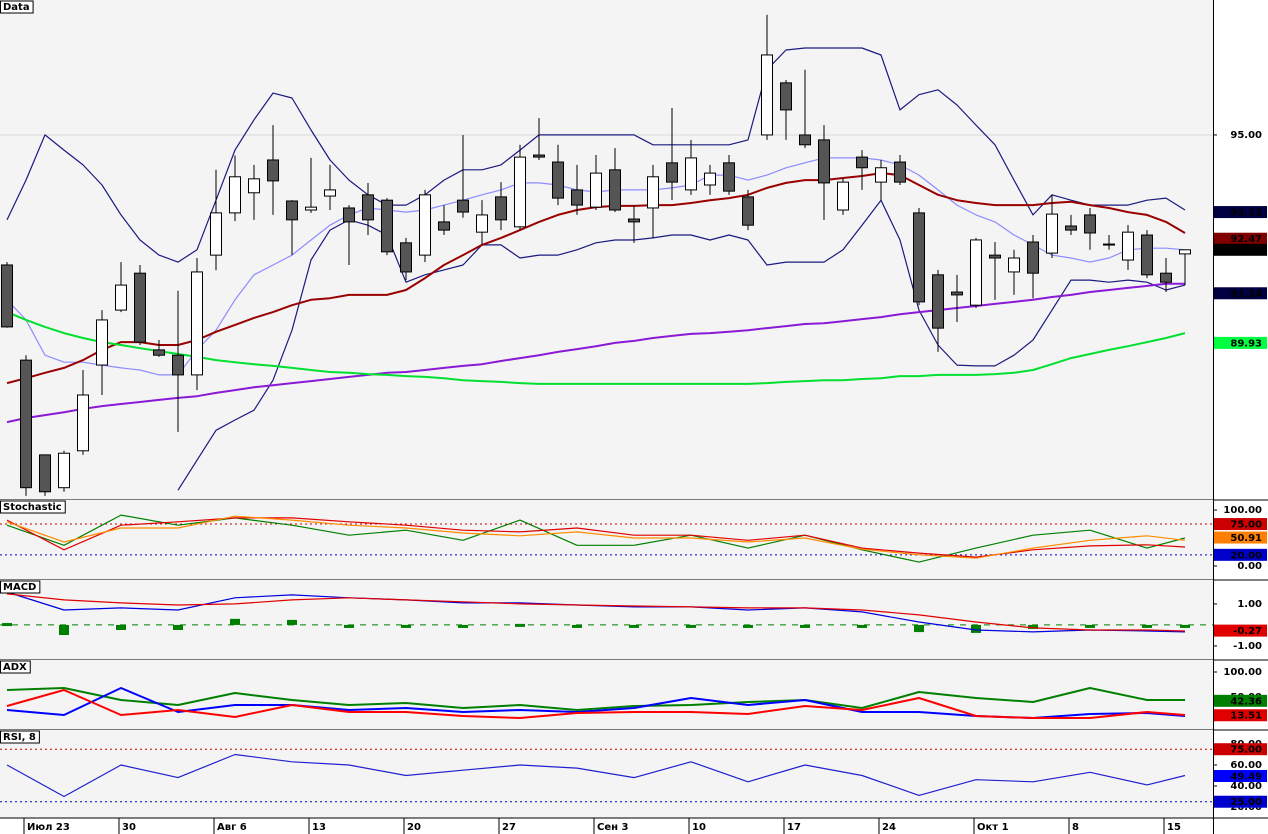  I want to click on value-label: 75.00, so click(1246, 525).